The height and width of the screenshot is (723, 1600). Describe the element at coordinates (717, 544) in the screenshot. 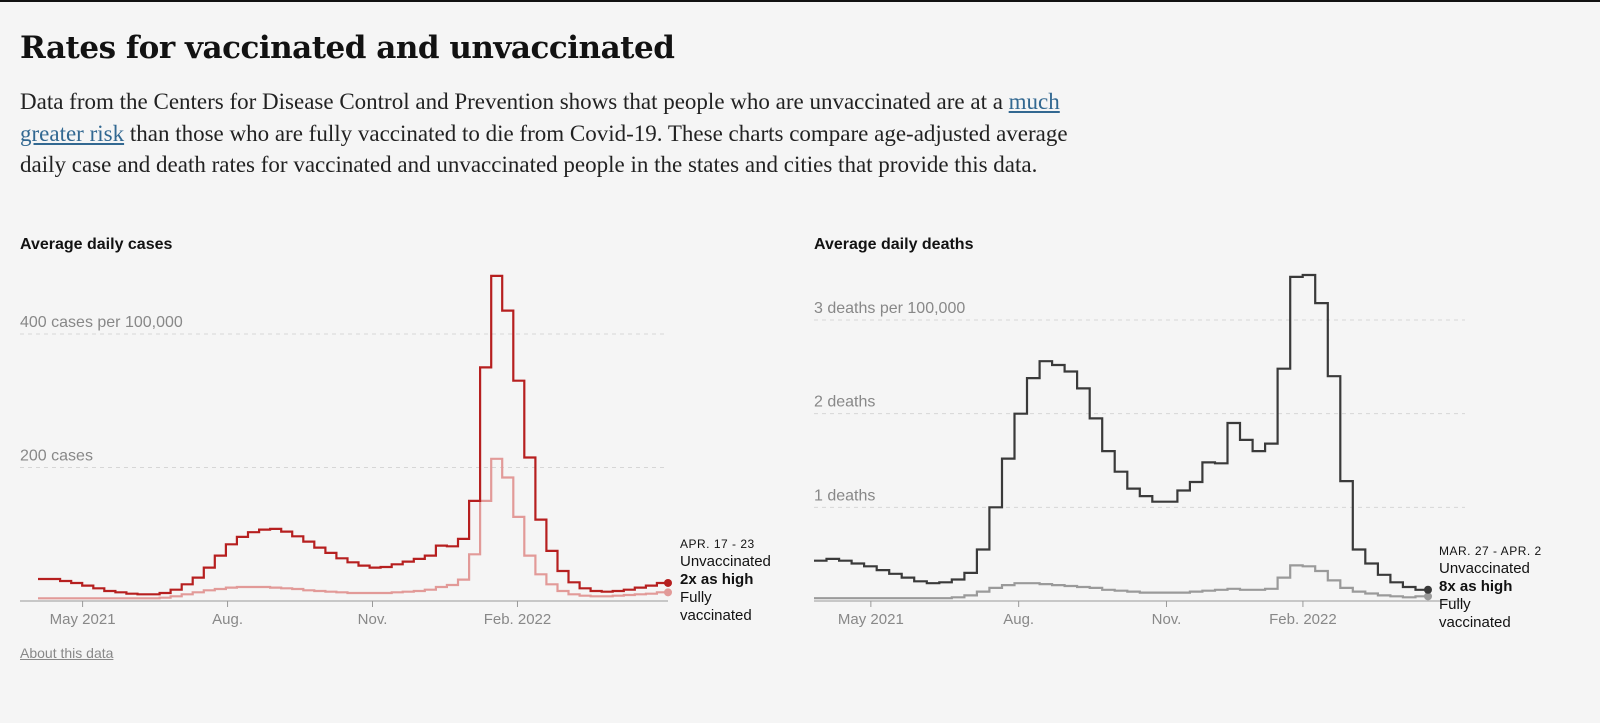

I see `annotation-date: APR. 17 - 23` at that location.